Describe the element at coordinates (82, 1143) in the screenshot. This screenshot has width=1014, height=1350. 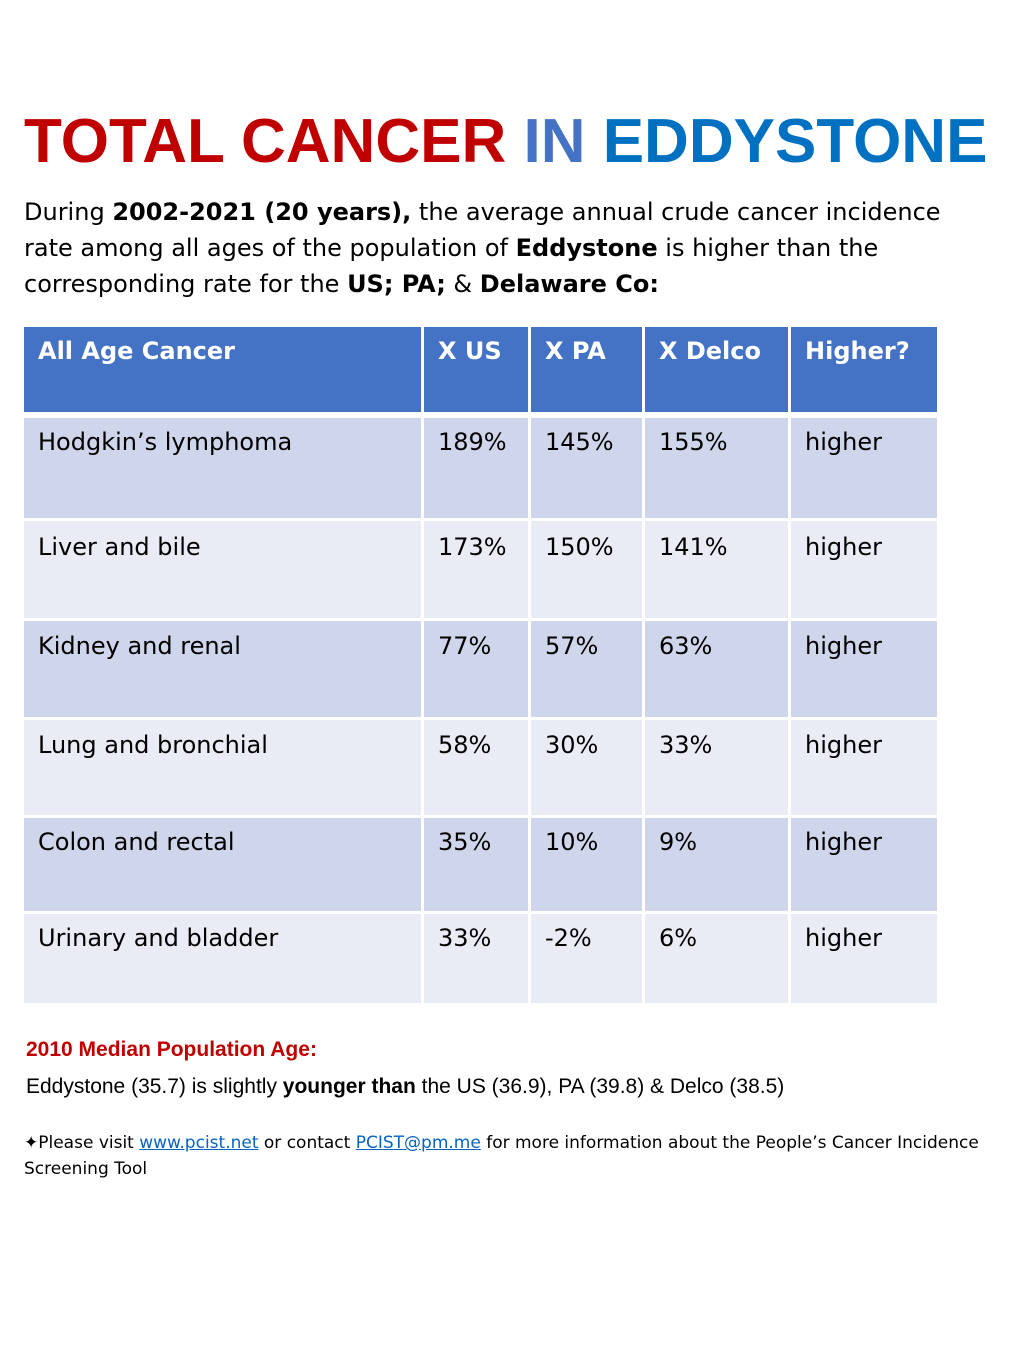
I see `footnote-text: ✦Please visit` at that location.